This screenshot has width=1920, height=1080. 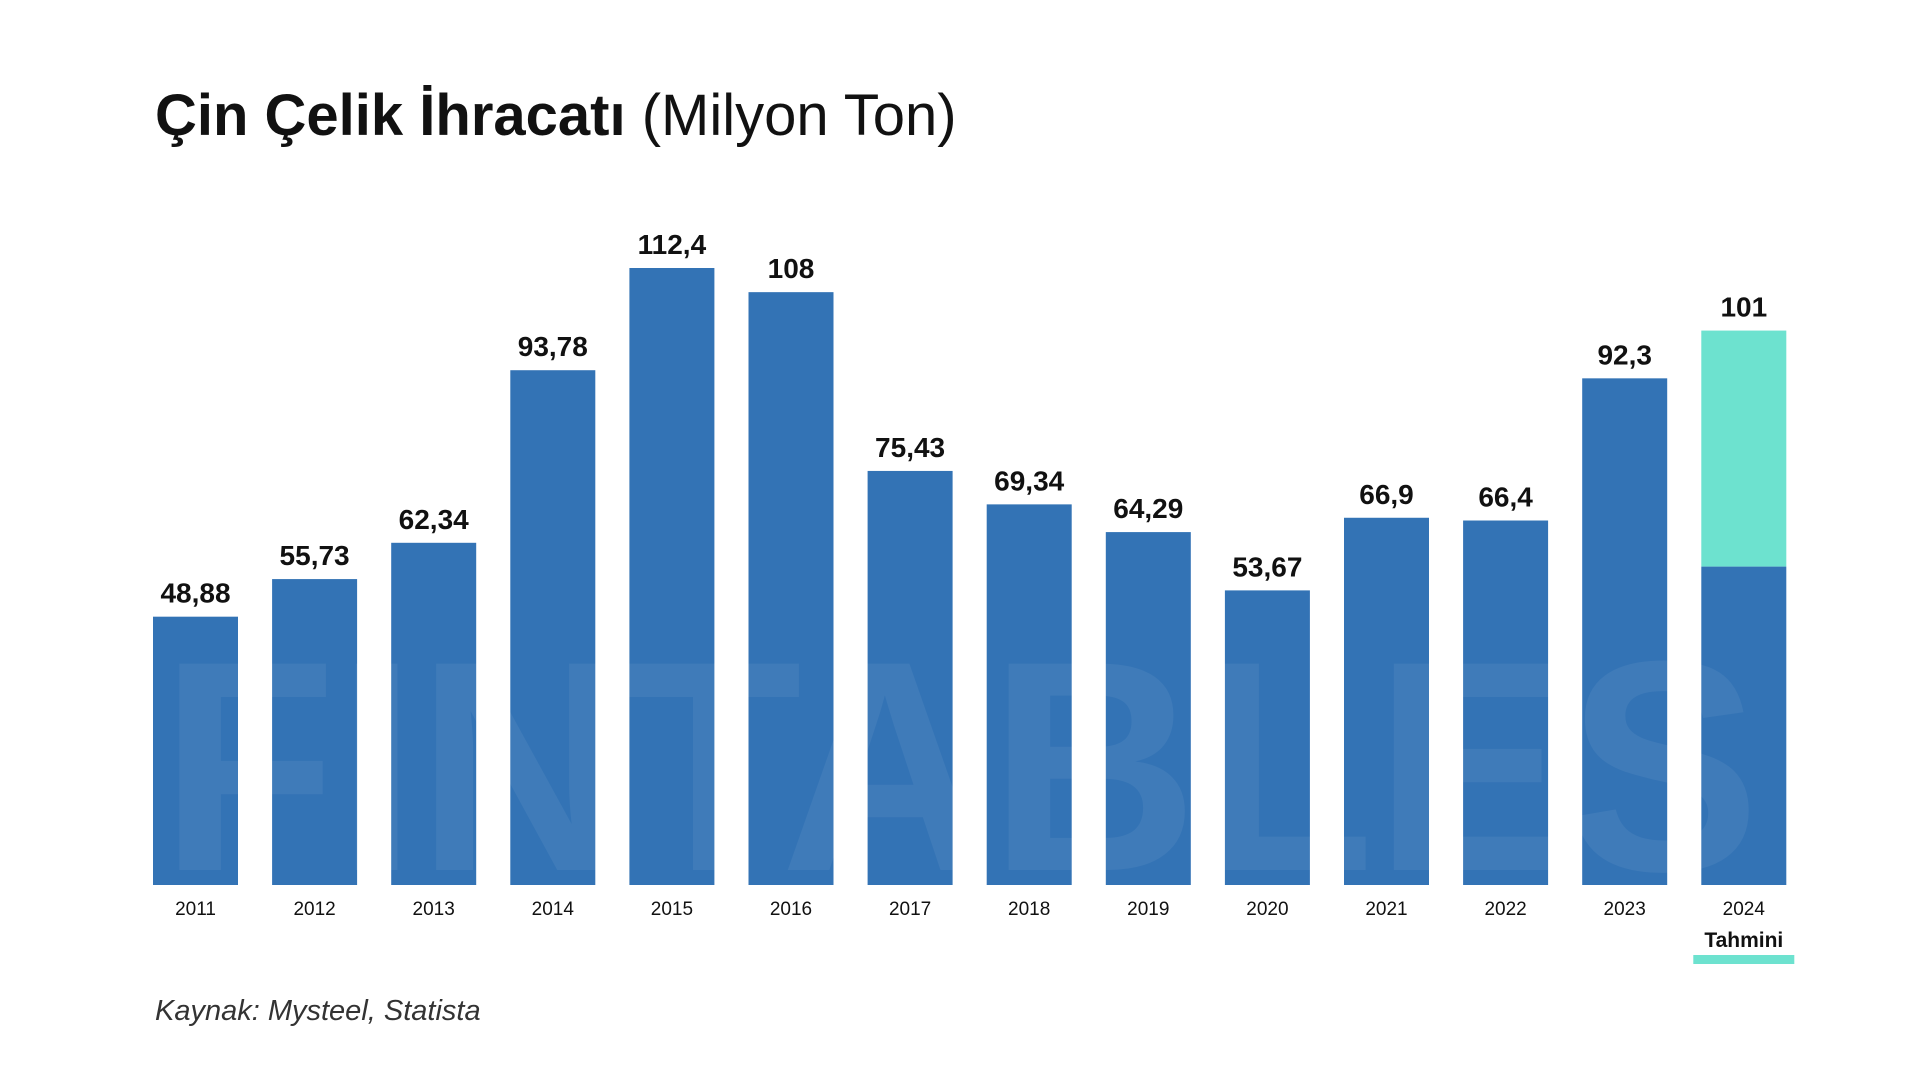 I want to click on data-label: 69,34, so click(x=1029, y=480).